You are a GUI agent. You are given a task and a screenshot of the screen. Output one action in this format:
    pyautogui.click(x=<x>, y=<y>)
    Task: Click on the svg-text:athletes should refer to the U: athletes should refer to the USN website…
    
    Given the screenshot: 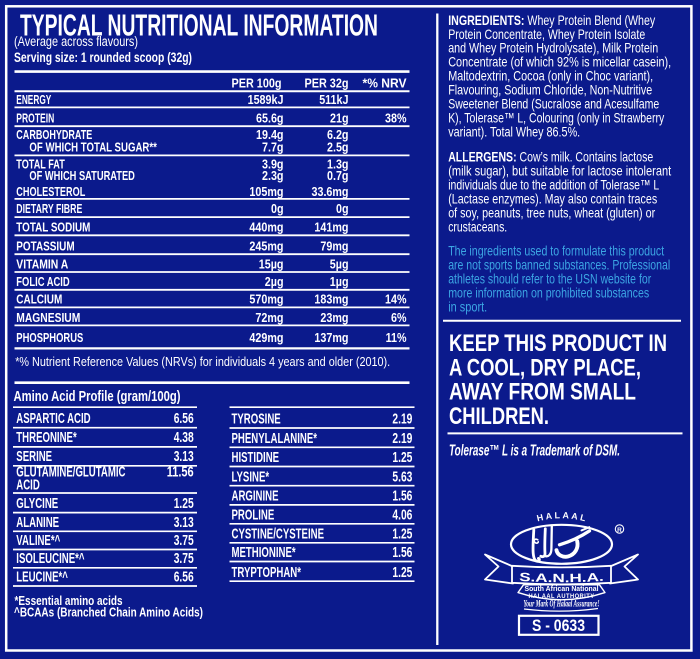 What is the action you would take?
    pyautogui.click(x=549, y=278)
    